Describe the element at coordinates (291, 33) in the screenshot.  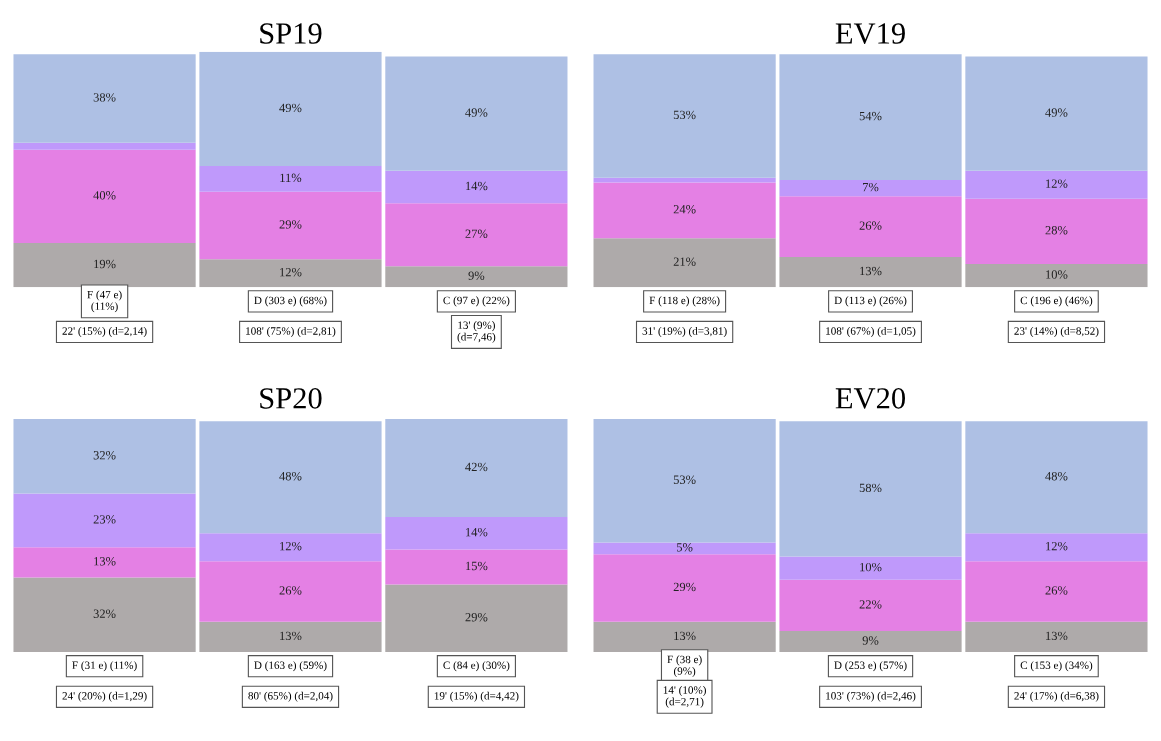
I see `chart-title: SP19` at that location.